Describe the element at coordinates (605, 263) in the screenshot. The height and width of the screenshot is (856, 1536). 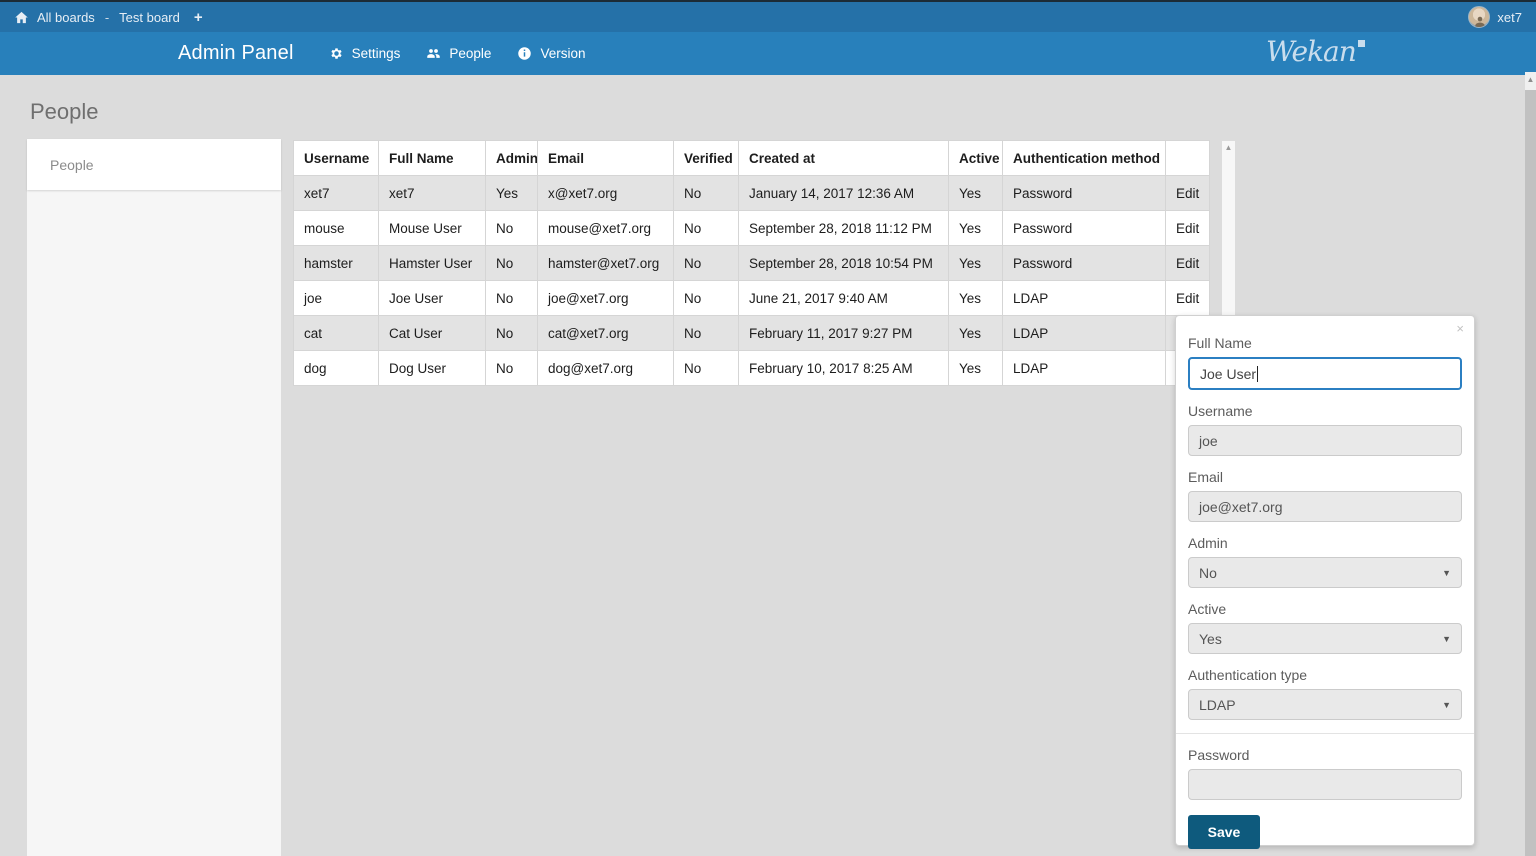
I see `cell-email: hamster@xet7.org` at that location.